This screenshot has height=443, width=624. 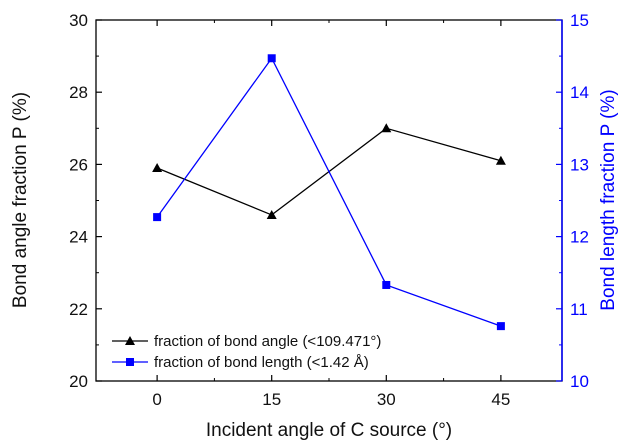 I want to click on y-tick-label: 20, so click(x=78, y=381).